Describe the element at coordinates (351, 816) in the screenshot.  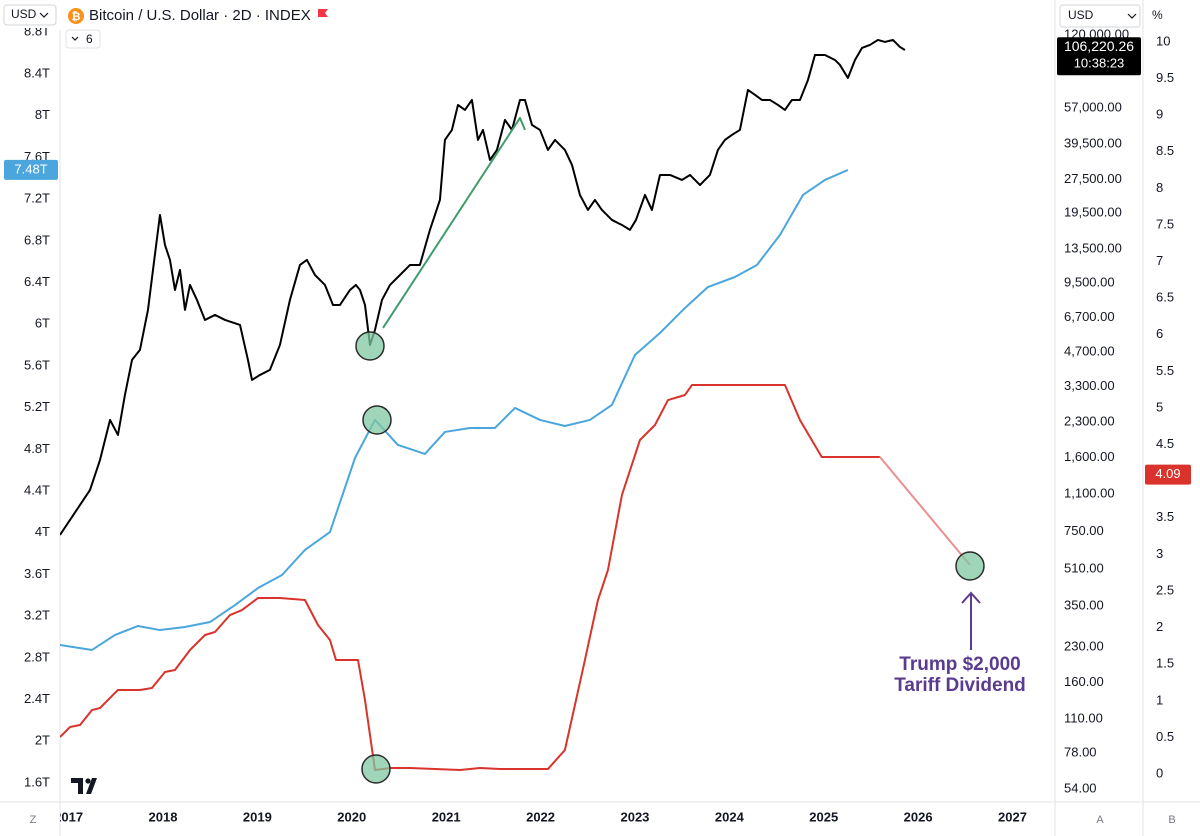
I see `x-tick-label: 2020` at that location.